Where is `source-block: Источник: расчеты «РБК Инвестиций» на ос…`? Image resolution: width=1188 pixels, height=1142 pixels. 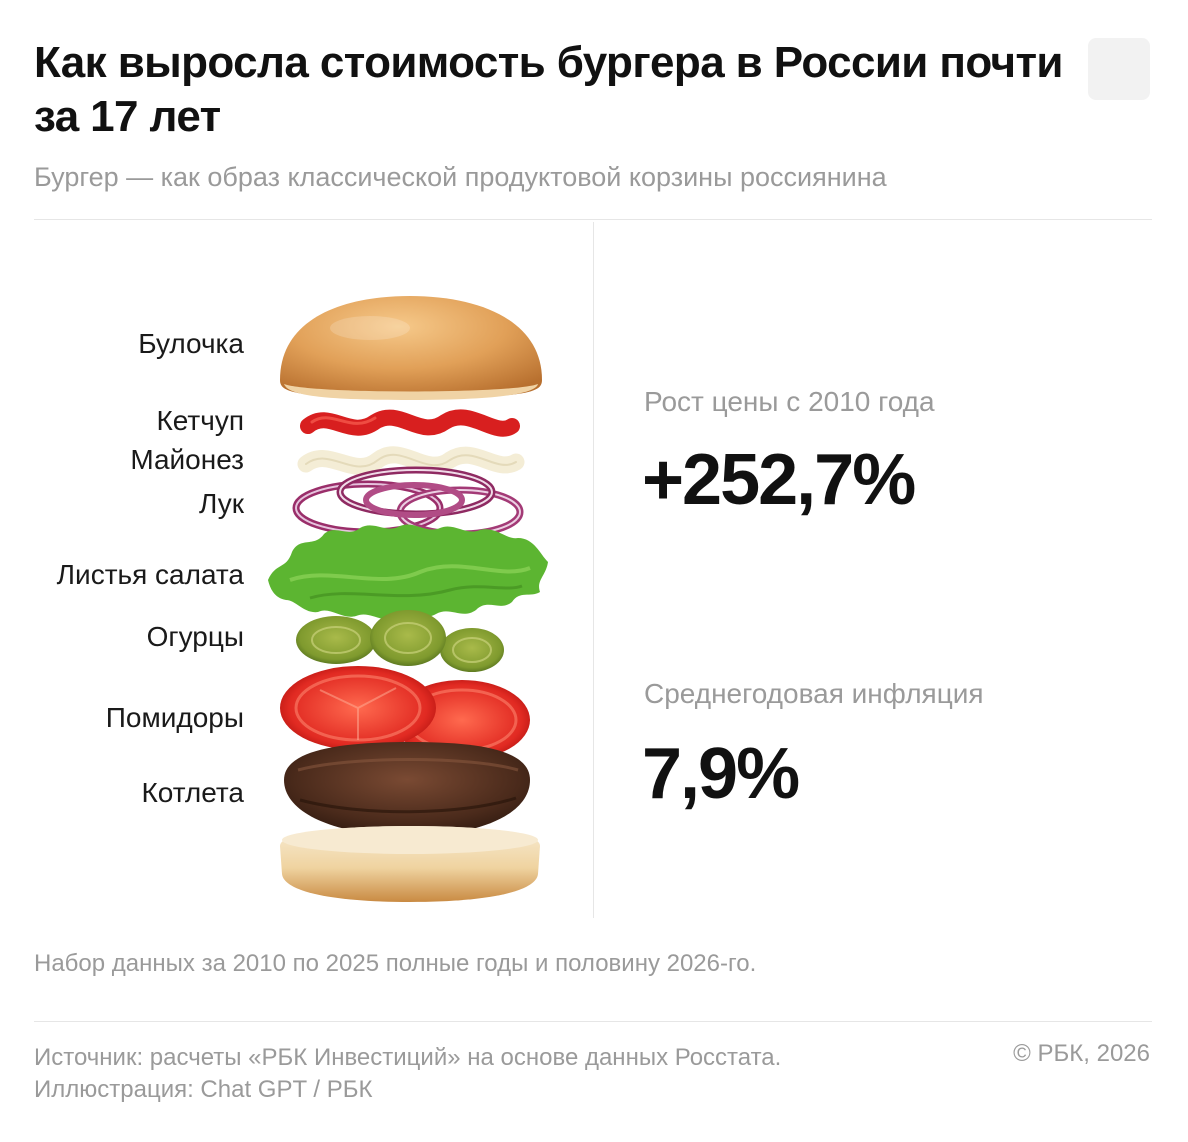 source-block: Источник: расчеты «РБК Инвестиций» на ос… is located at coordinates (407, 1074).